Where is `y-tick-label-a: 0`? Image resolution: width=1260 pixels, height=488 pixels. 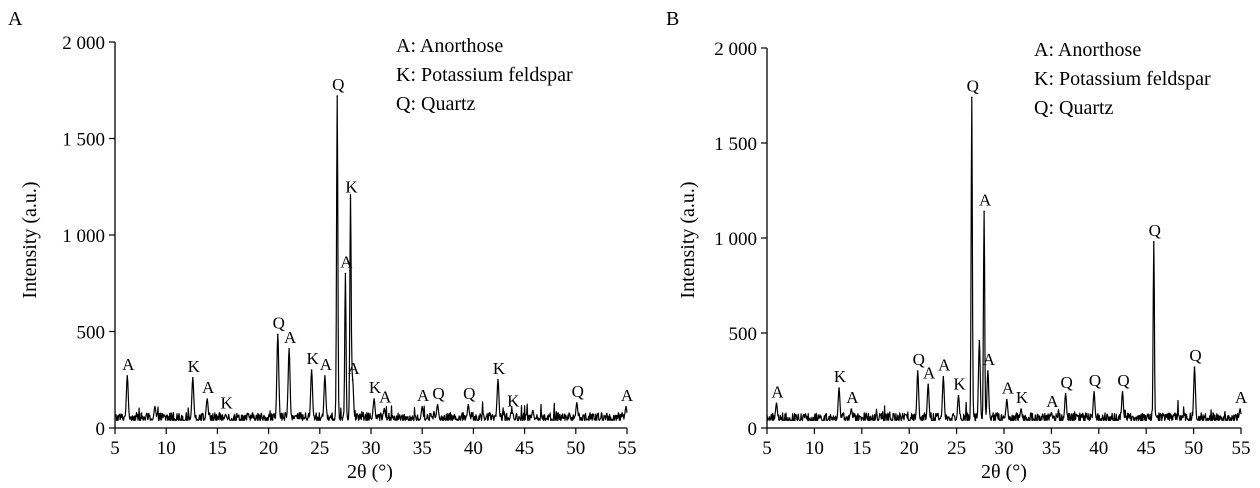
y-tick-label-a: 0 is located at coordinates (101, 429).